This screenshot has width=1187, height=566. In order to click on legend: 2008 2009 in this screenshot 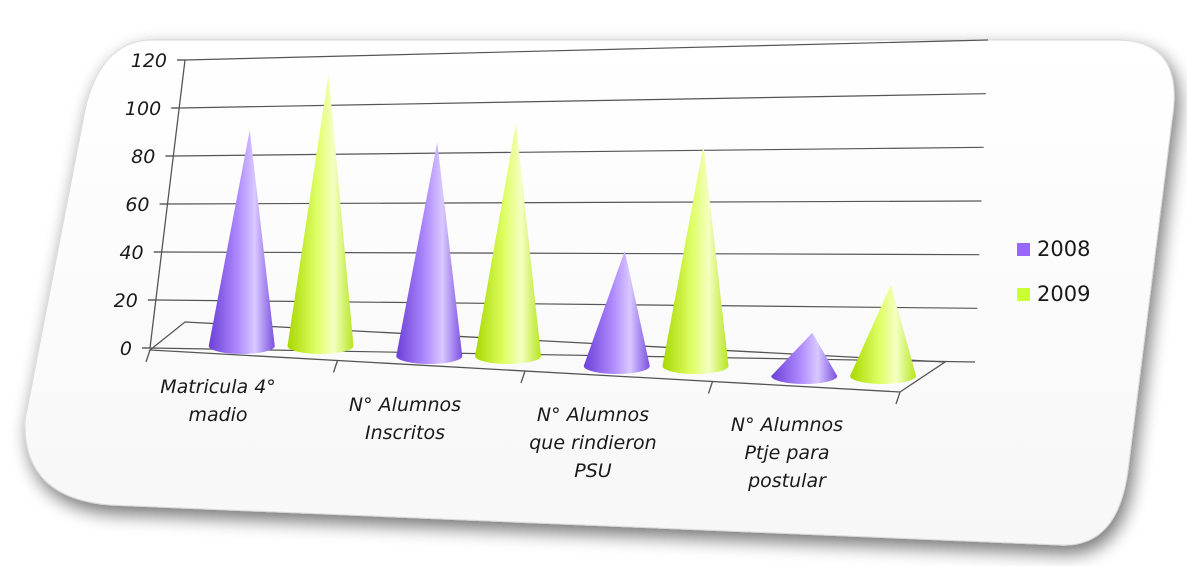, I will do `click(1053, 271)`.